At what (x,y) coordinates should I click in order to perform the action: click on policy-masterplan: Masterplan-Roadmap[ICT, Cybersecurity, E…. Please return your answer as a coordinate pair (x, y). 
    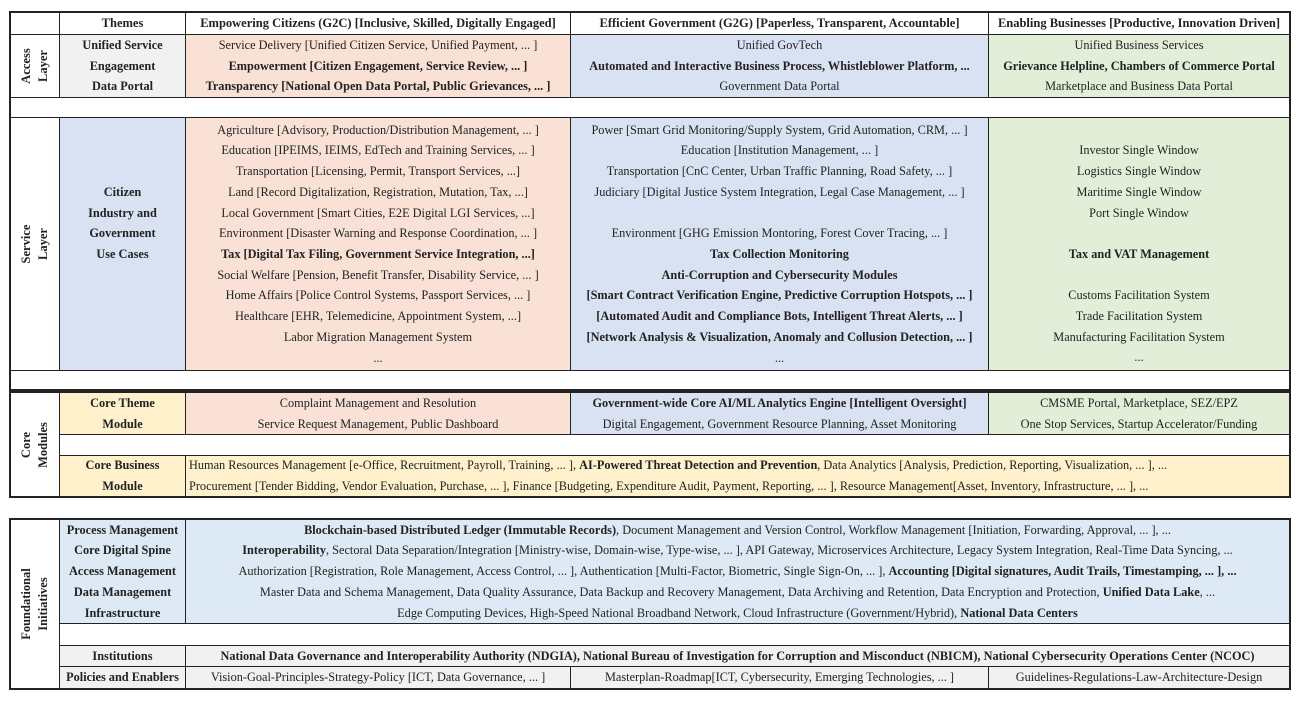
    Looking at the image, I should click on (779, 677).